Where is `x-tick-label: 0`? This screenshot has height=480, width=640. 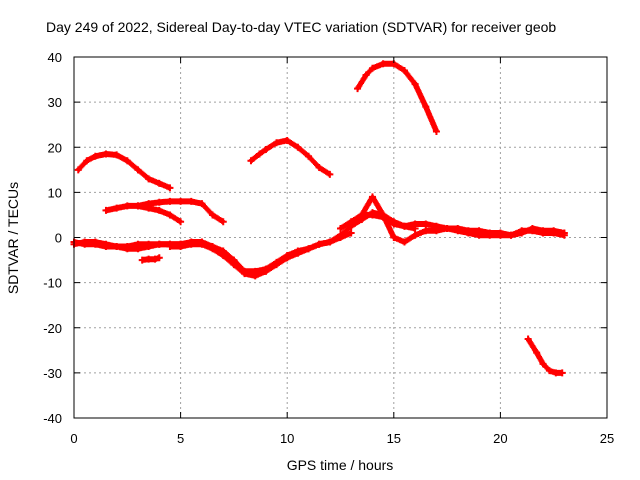
x-tick-label: 0 is located at coordinates (73, 438).